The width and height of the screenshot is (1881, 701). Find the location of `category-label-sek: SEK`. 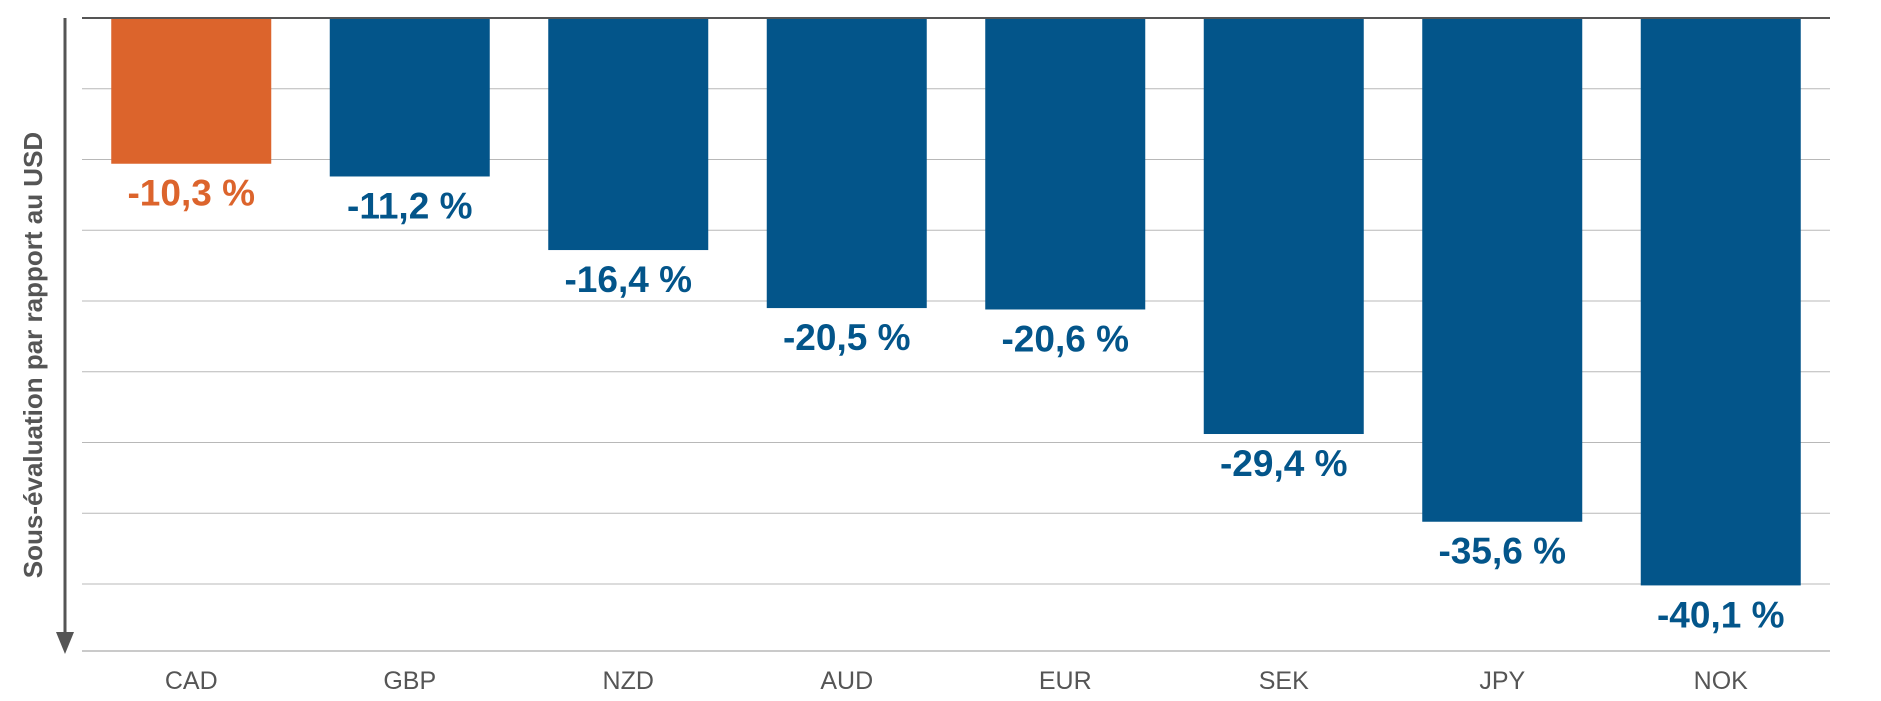

category-label-sek: SEK is located at coordinates (1284, 681).